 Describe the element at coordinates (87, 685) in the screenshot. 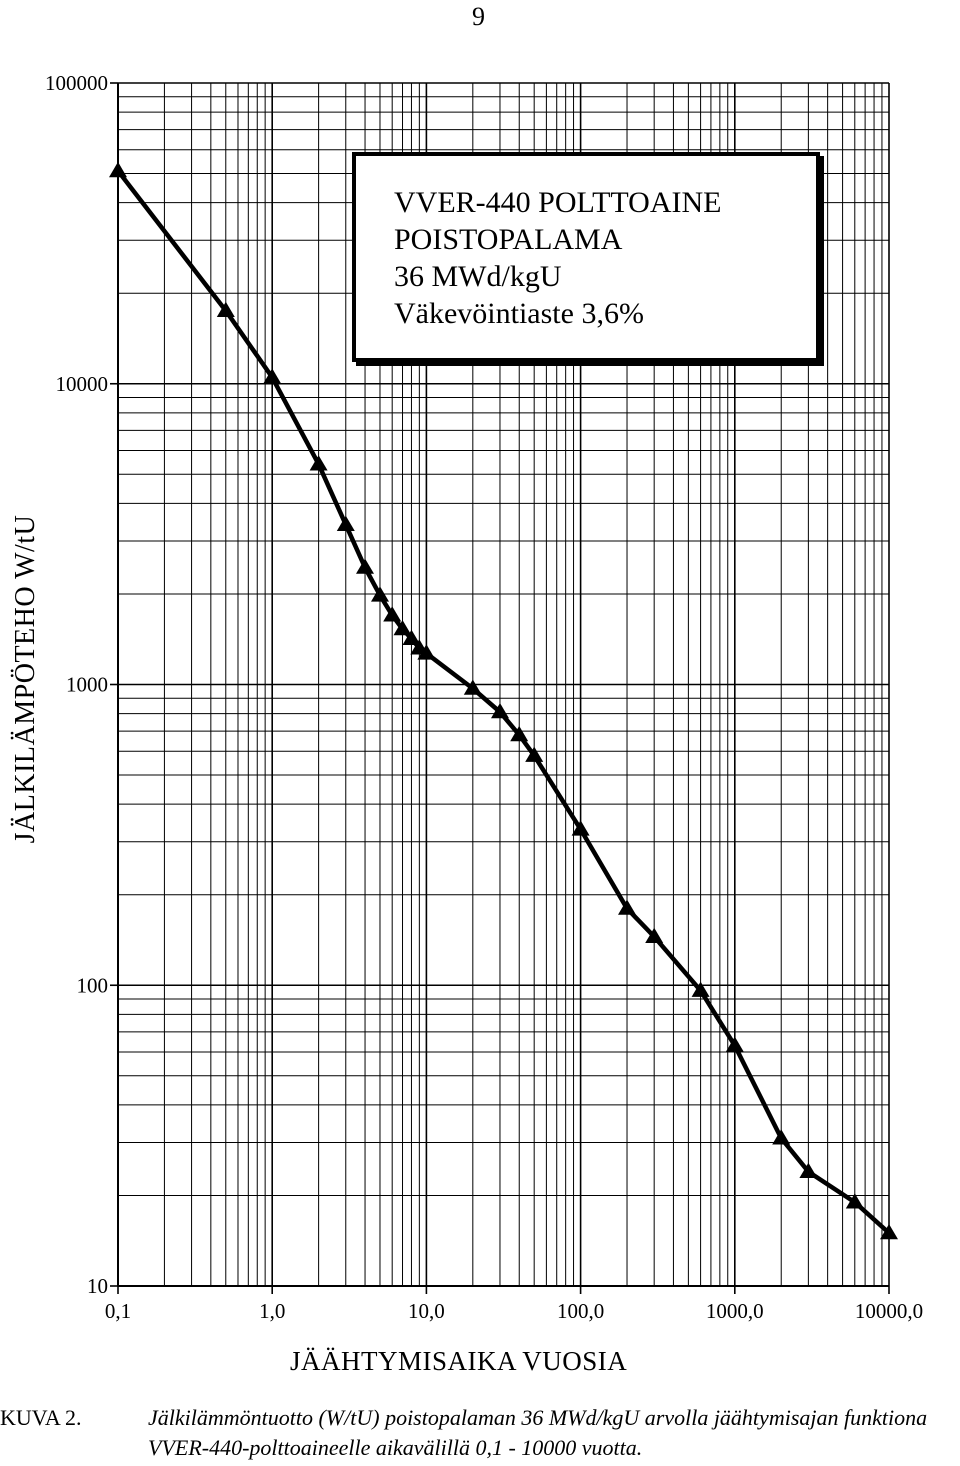

I see `y-tick-label: 1000` at that location.